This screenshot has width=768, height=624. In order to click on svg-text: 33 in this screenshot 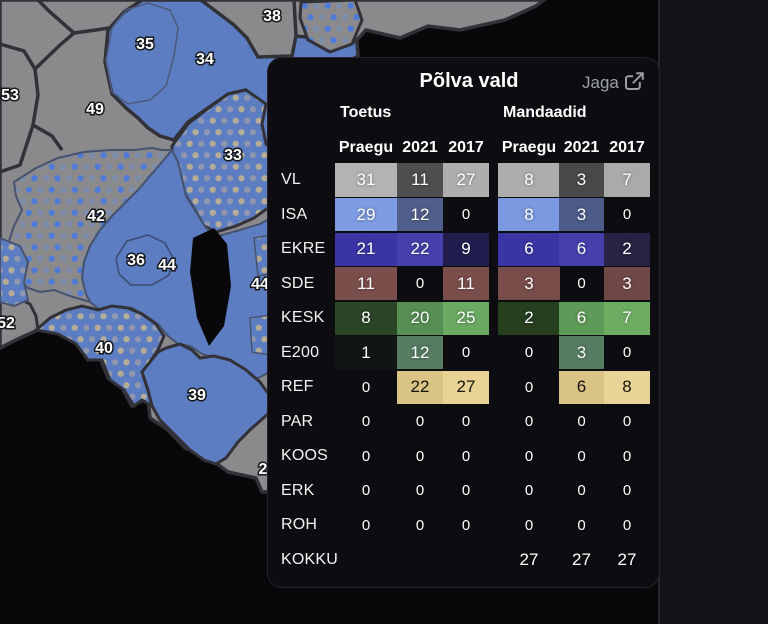, I will do `click(233, 155)`.